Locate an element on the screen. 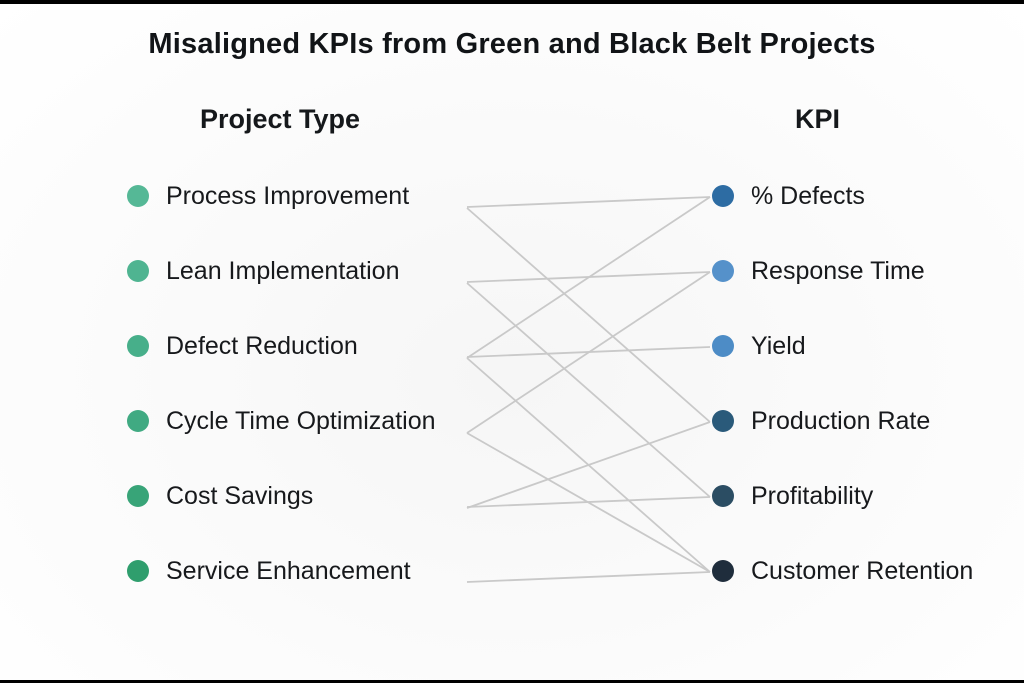 This screenshot has height=683, width=1024. navy-dot-icon is located at coordinates (723, 571).